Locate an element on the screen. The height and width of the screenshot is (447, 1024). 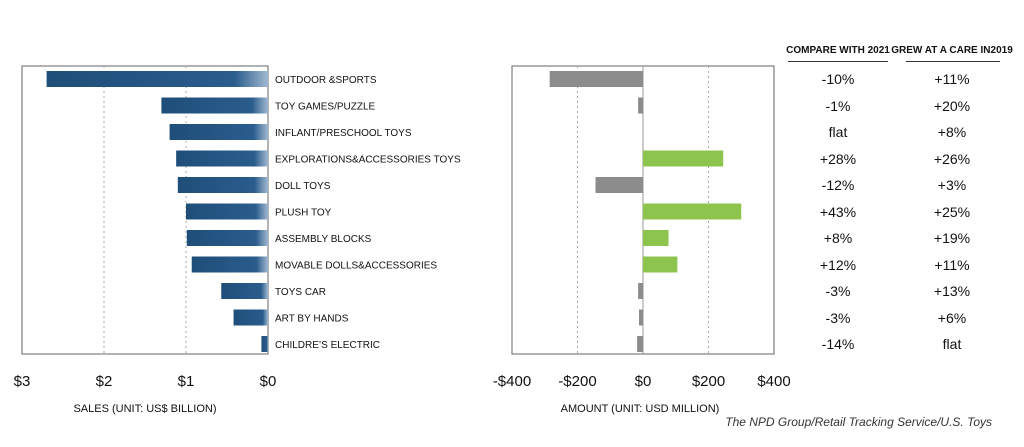
table-cell: -14% is located at coordinates (838, 344).